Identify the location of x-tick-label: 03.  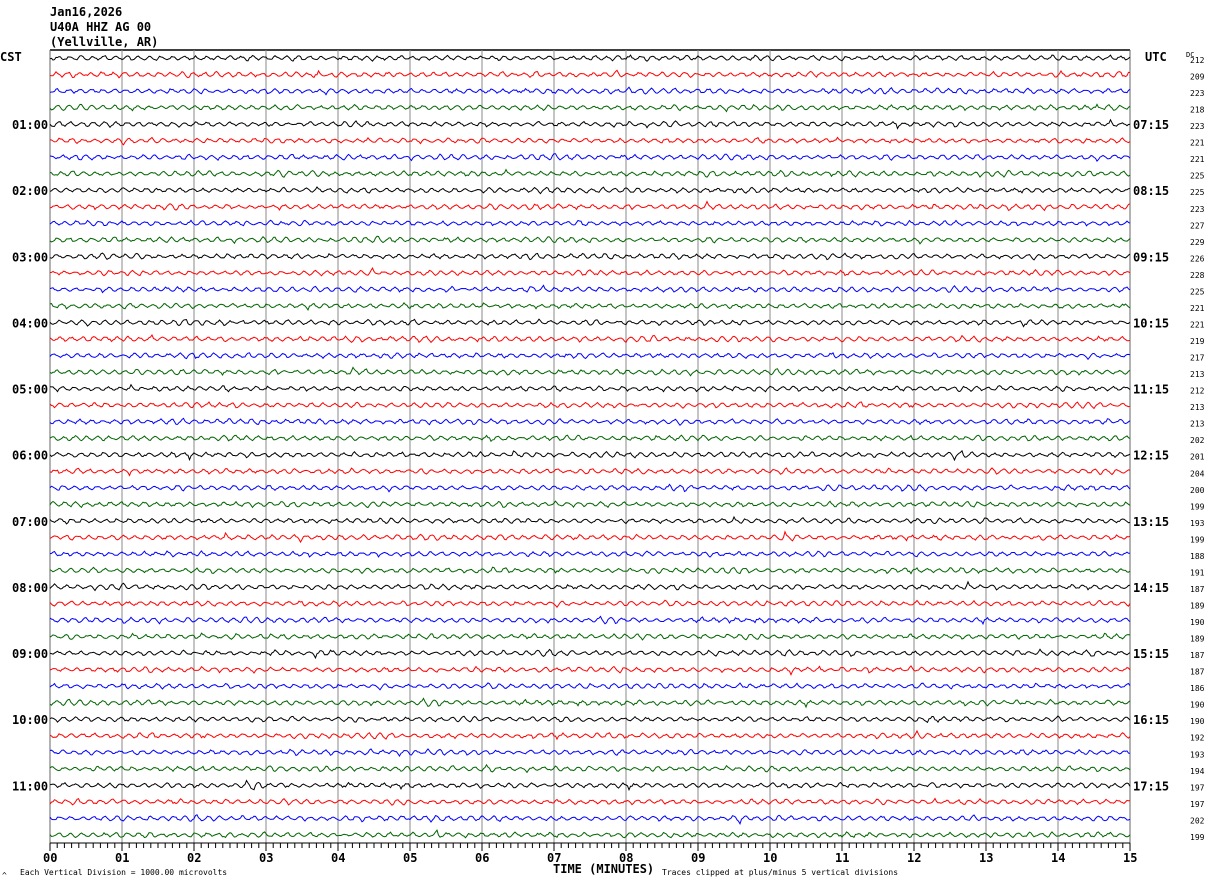
(266, 858).